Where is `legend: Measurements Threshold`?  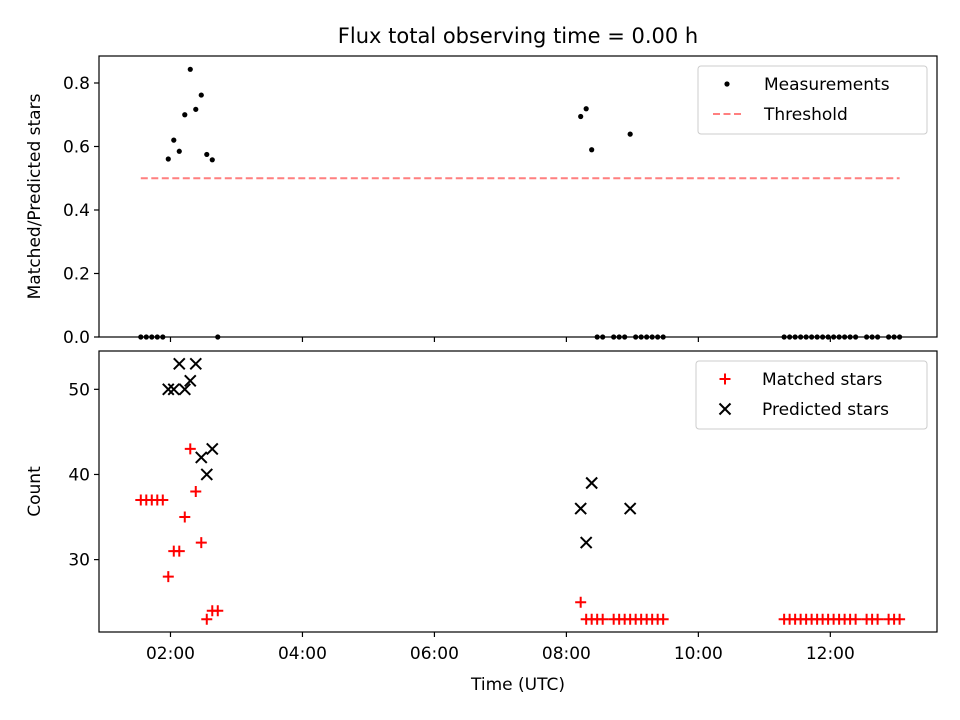
legend: Measurements Threshold is located at coordinates (812, 100).